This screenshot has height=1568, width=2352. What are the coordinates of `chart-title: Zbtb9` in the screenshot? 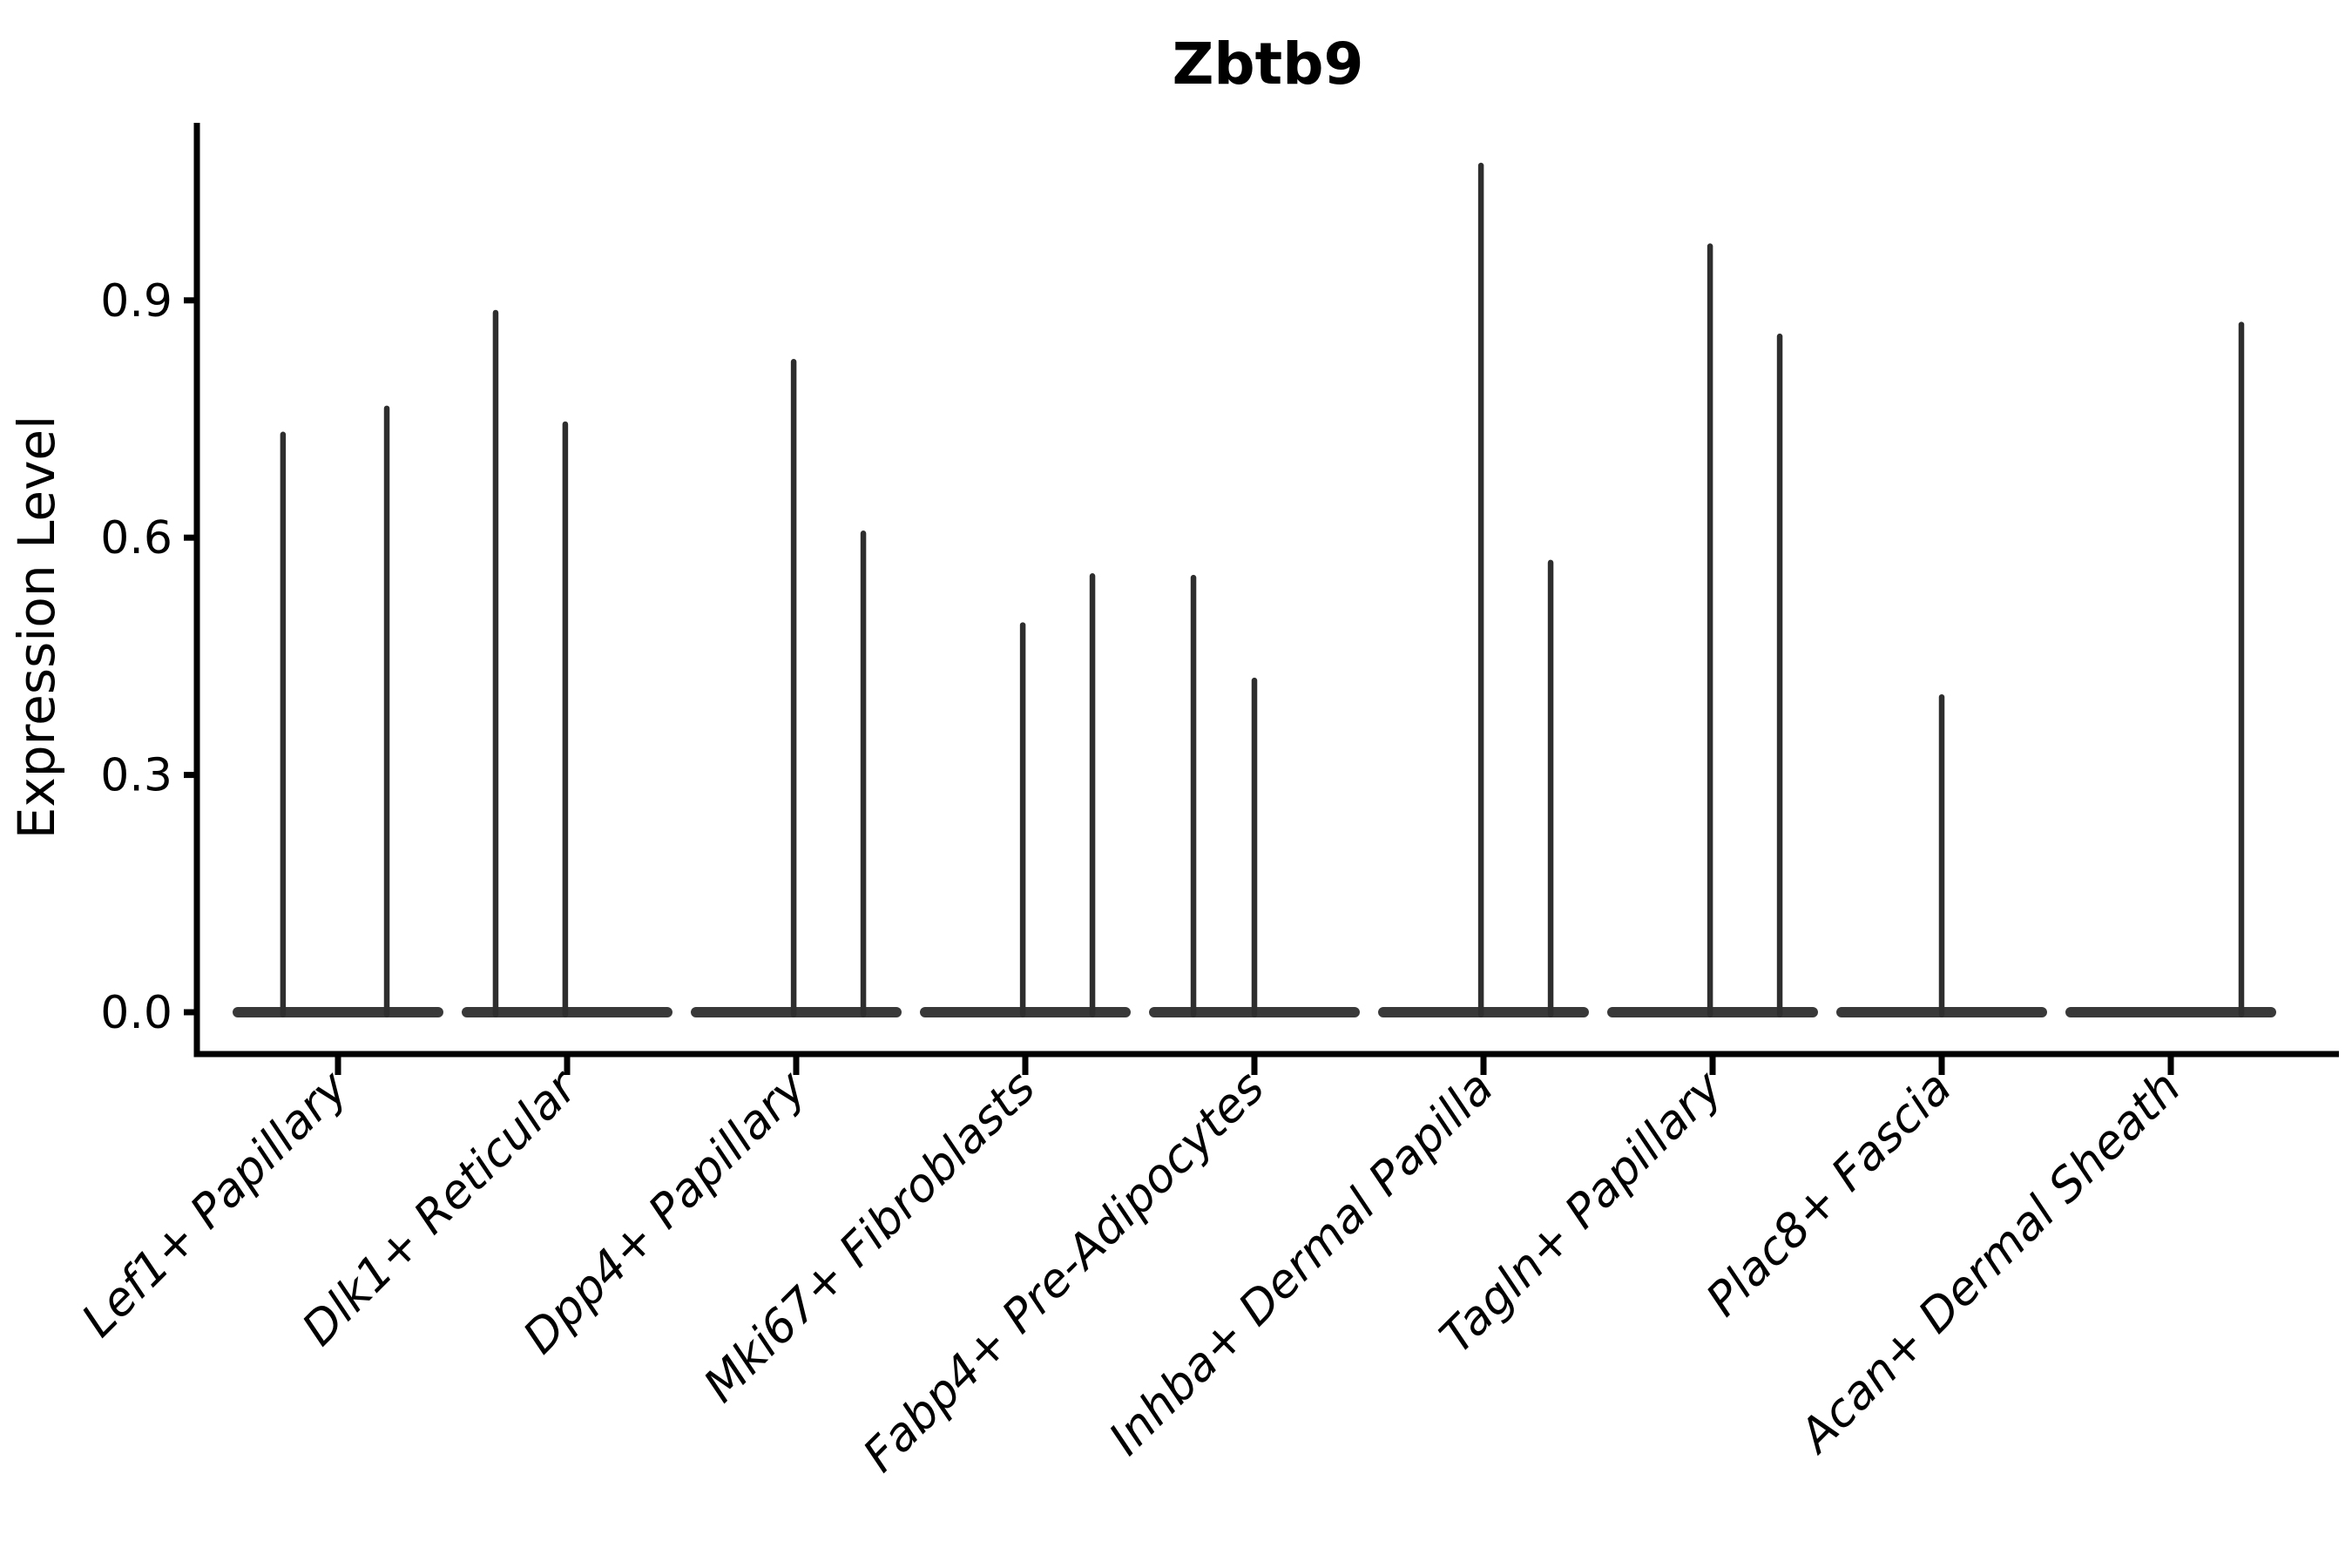 It's located at (1268, 64).